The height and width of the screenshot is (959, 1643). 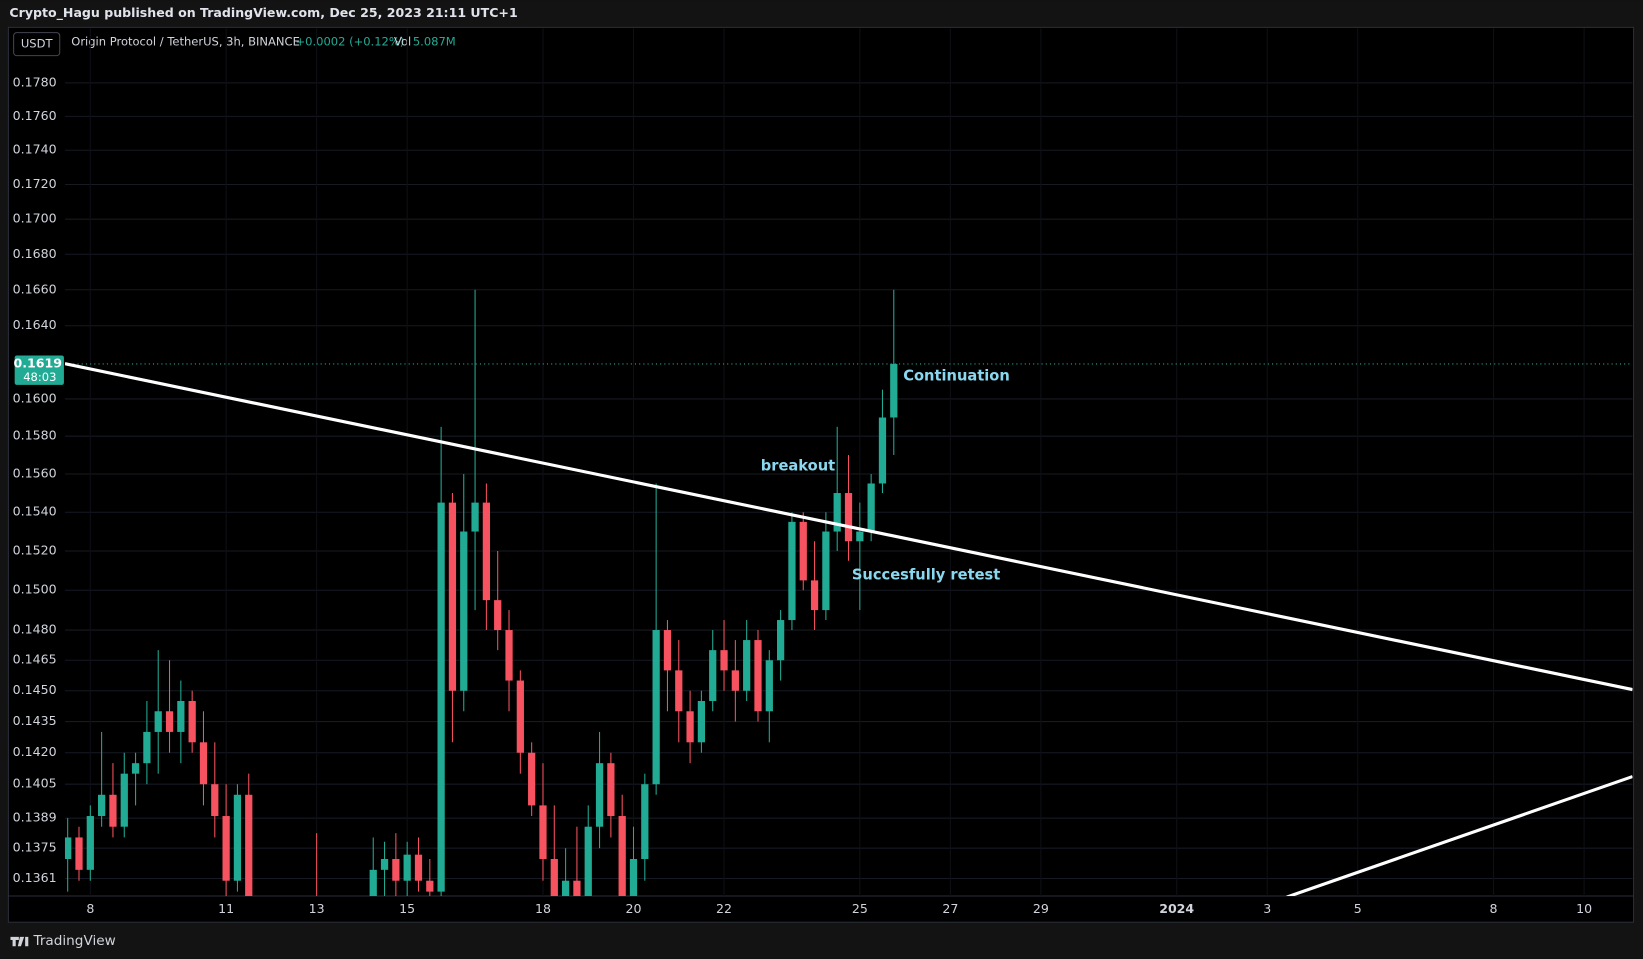 What do you see at coordinates (1459, 836) in the screenshot?
I see `trendline` at bounding box center [1459, 836].